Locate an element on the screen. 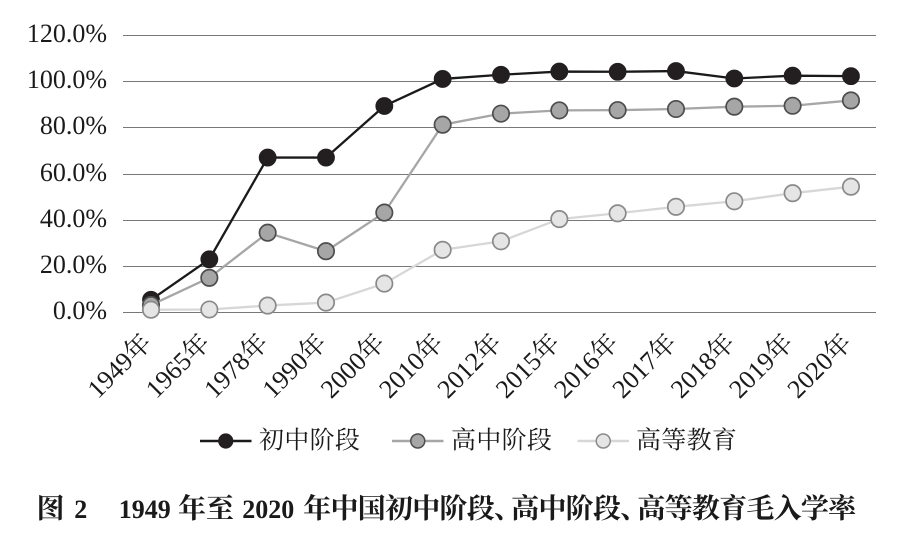 The image size is (900, 539). svg-text: 120.0% is located at coordinates (67, 33).